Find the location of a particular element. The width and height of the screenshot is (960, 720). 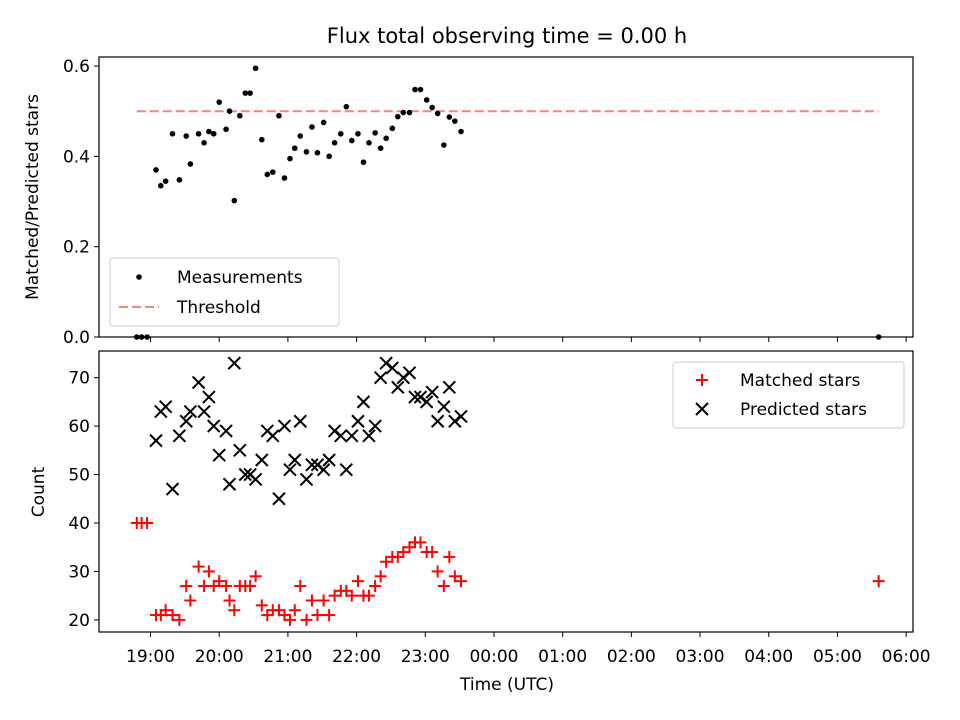

top-ytick-label: 0.6 is located at coordinates (76, 67).